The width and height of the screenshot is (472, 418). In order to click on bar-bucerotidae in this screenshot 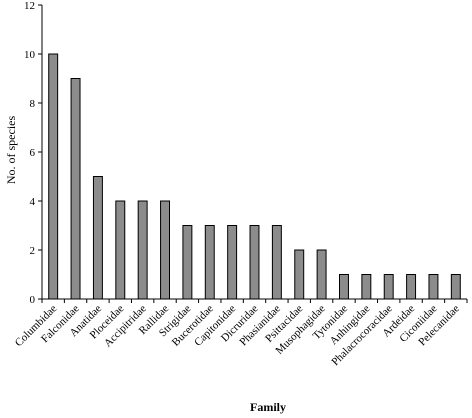, I will do `click(209, 262)`.